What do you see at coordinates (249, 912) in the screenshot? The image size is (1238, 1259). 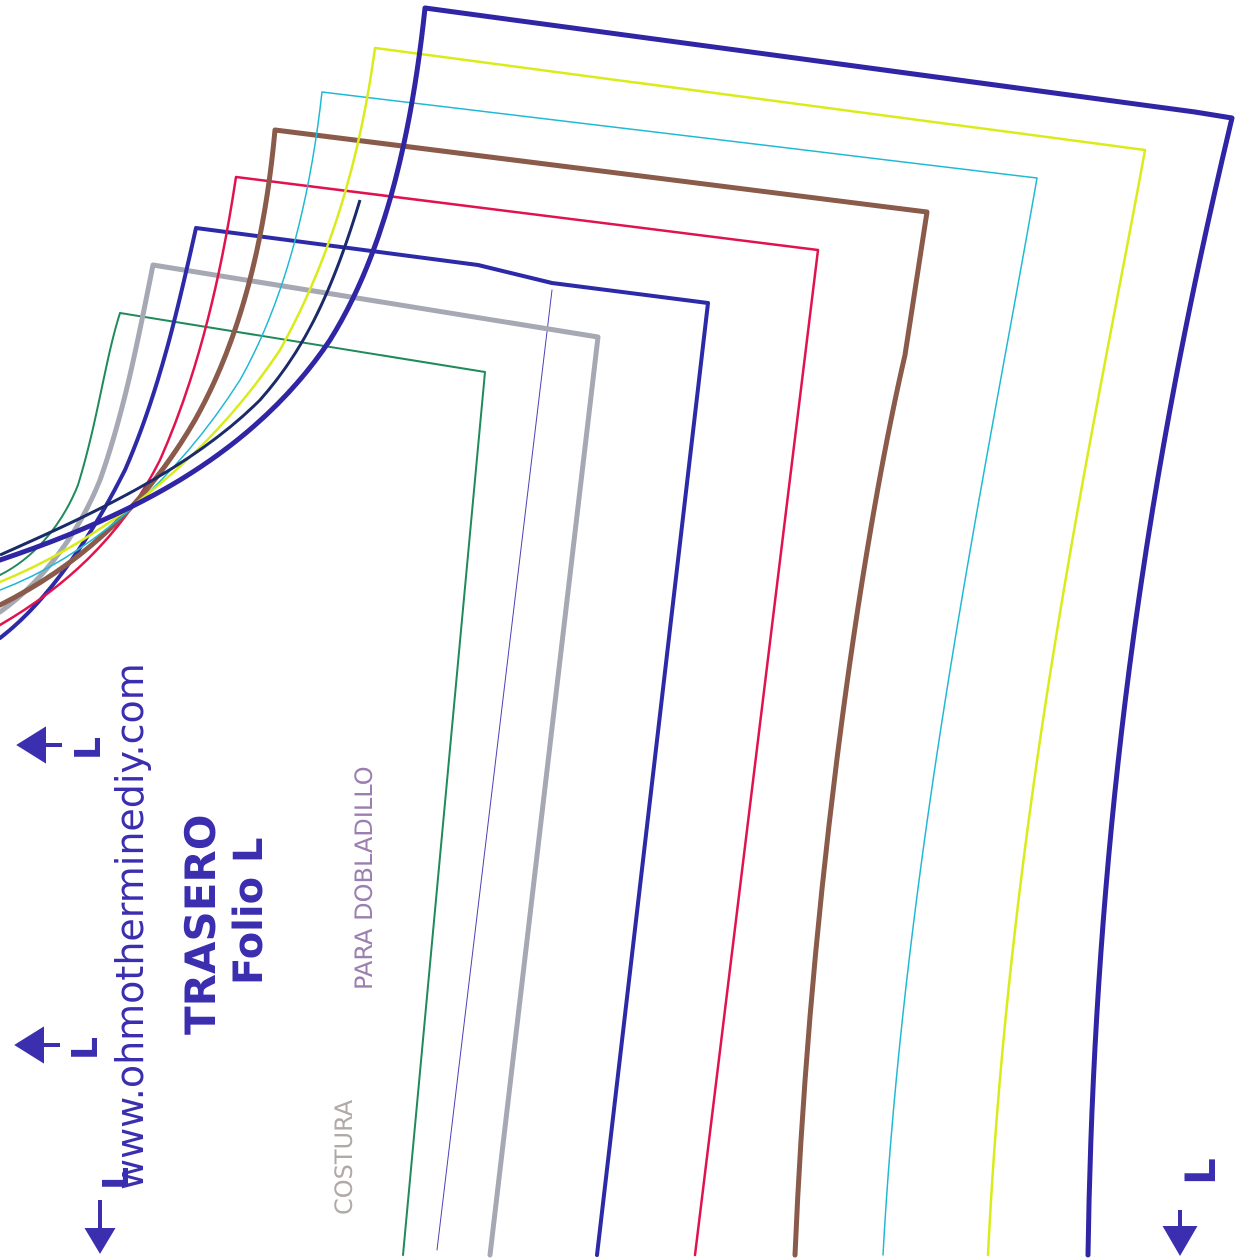 I see `pattern-subtitle: Folio L` at bounding box center [249, 912].